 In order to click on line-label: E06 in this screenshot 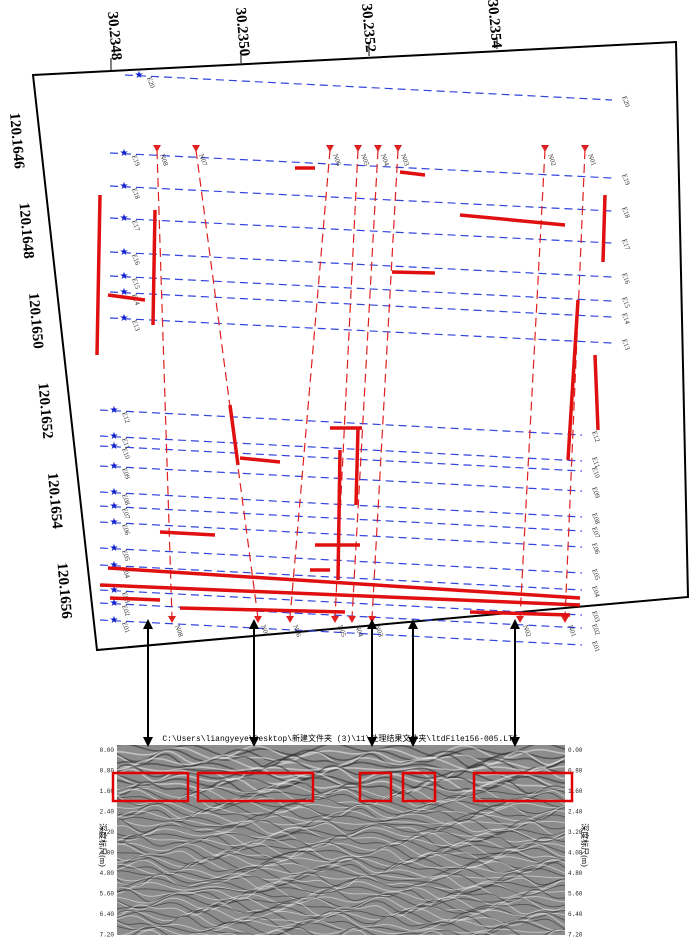, I will do `click(126, 530)`.